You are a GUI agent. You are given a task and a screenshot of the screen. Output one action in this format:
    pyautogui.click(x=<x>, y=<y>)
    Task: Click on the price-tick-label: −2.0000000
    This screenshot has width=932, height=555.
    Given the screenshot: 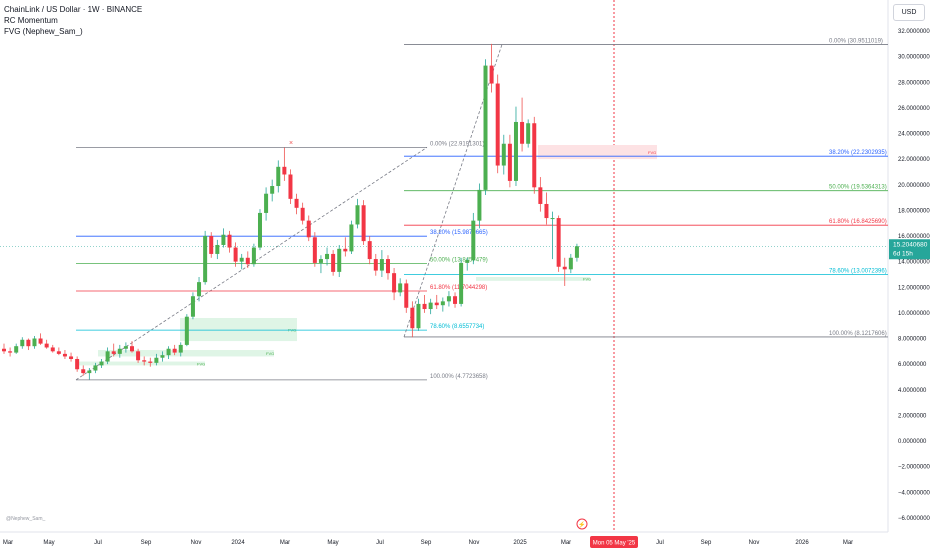 What is the action you would take?
    pyautogui.click(x=914, y=468)
    